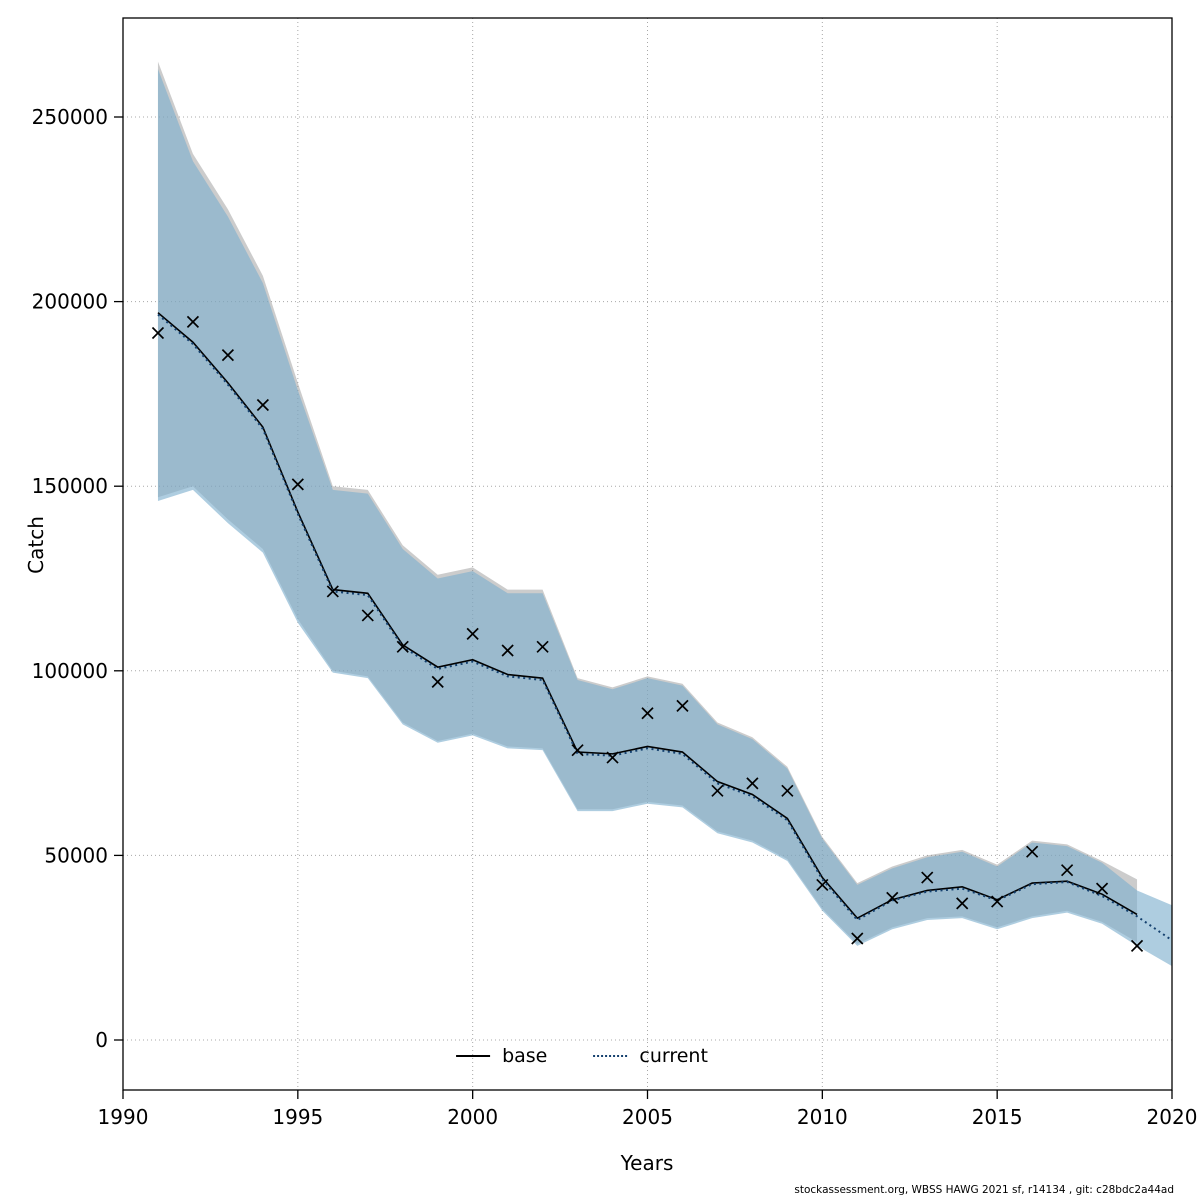 The height and width of the screenshot is (1200, 1200). Describe the element at coordinates (647, 1163) in the screenshot. I see `x-axis-title: Years` at that location.